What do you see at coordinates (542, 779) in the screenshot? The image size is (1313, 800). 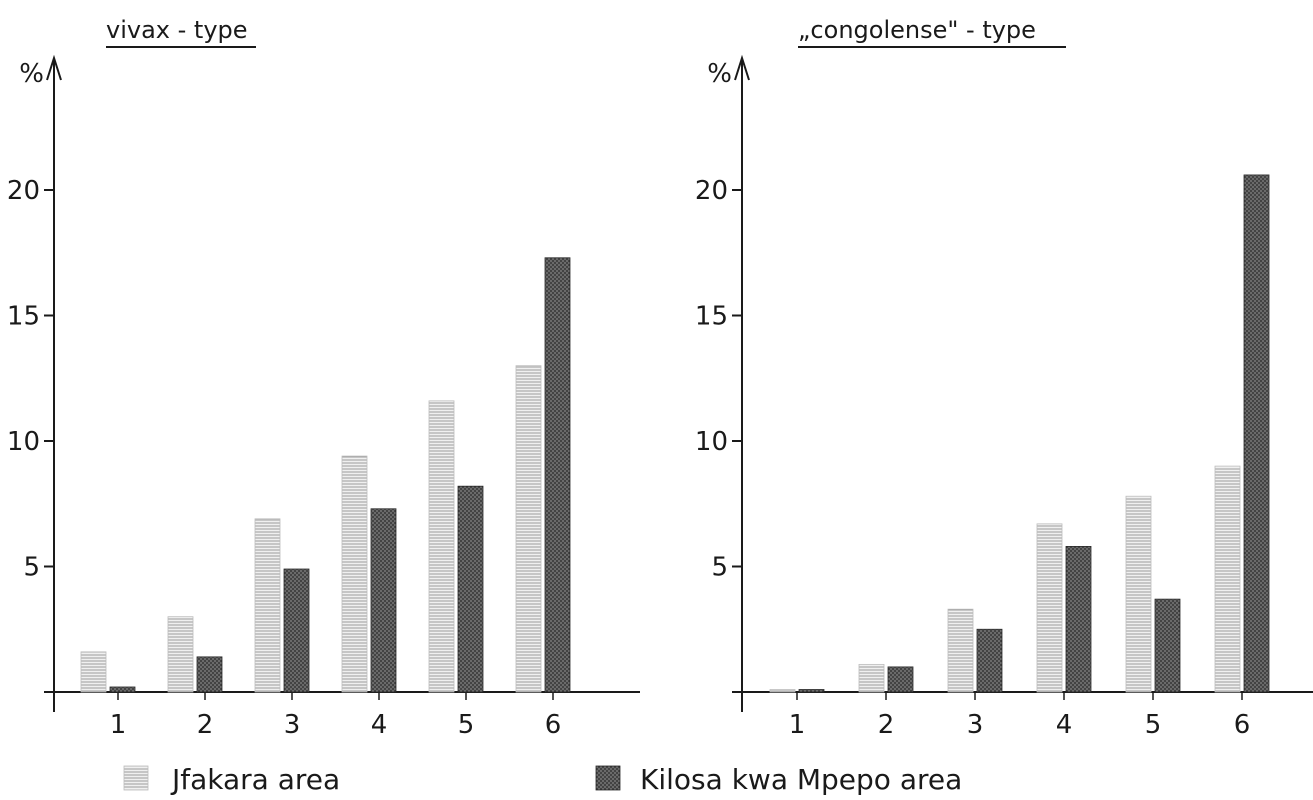 I see `legend: Jfakara area Kilosa kwa Mpepo area` at bounding box center [542, 779].